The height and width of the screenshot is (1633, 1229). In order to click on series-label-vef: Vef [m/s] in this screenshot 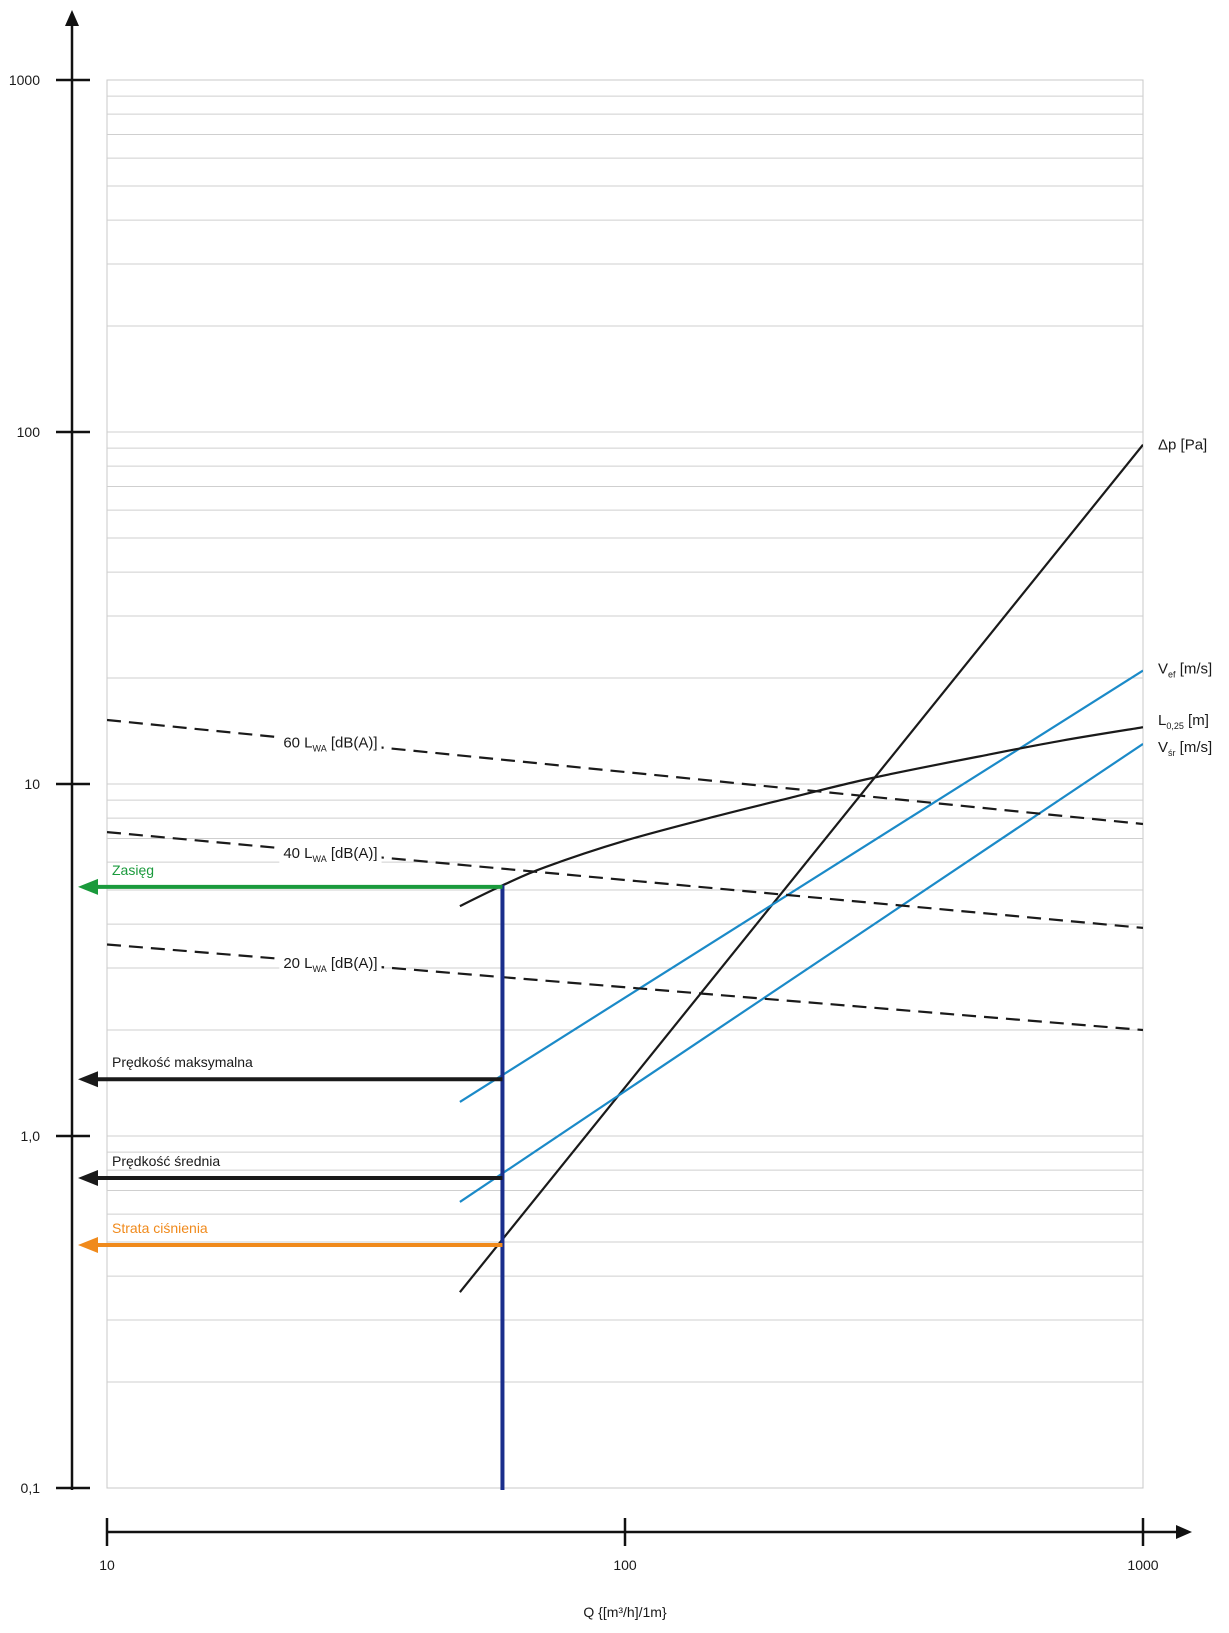, I will do `click(1185, 670)`.